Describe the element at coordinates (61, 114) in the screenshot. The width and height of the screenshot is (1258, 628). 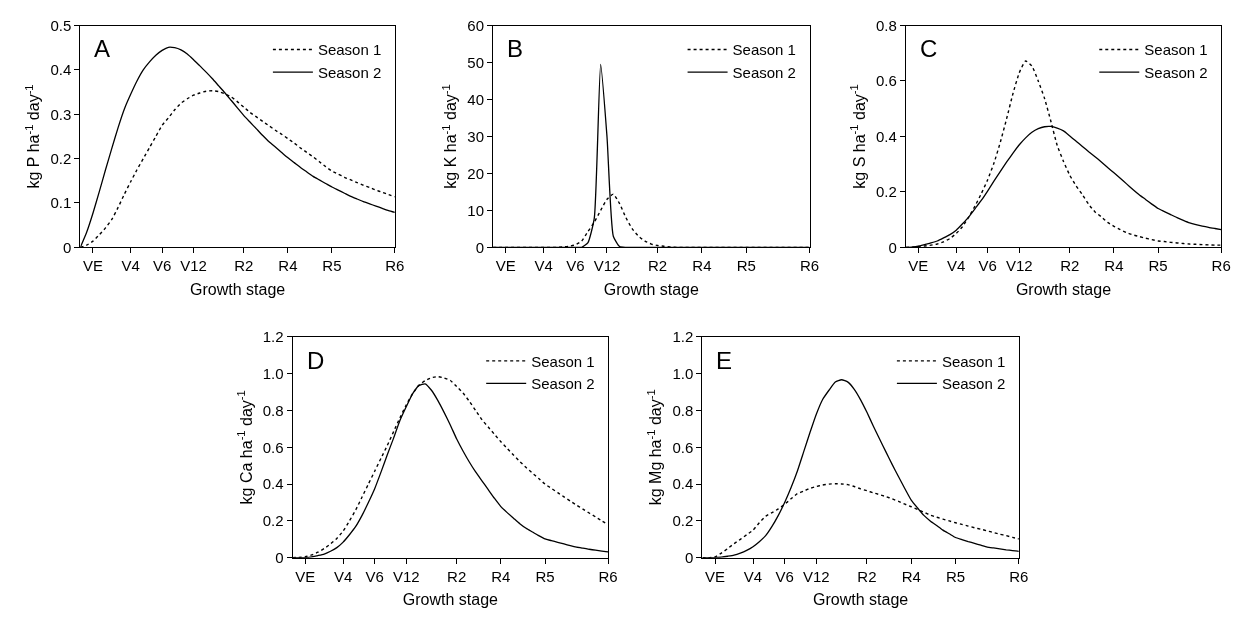
I see `y-tick-label: 0.3` at that location.